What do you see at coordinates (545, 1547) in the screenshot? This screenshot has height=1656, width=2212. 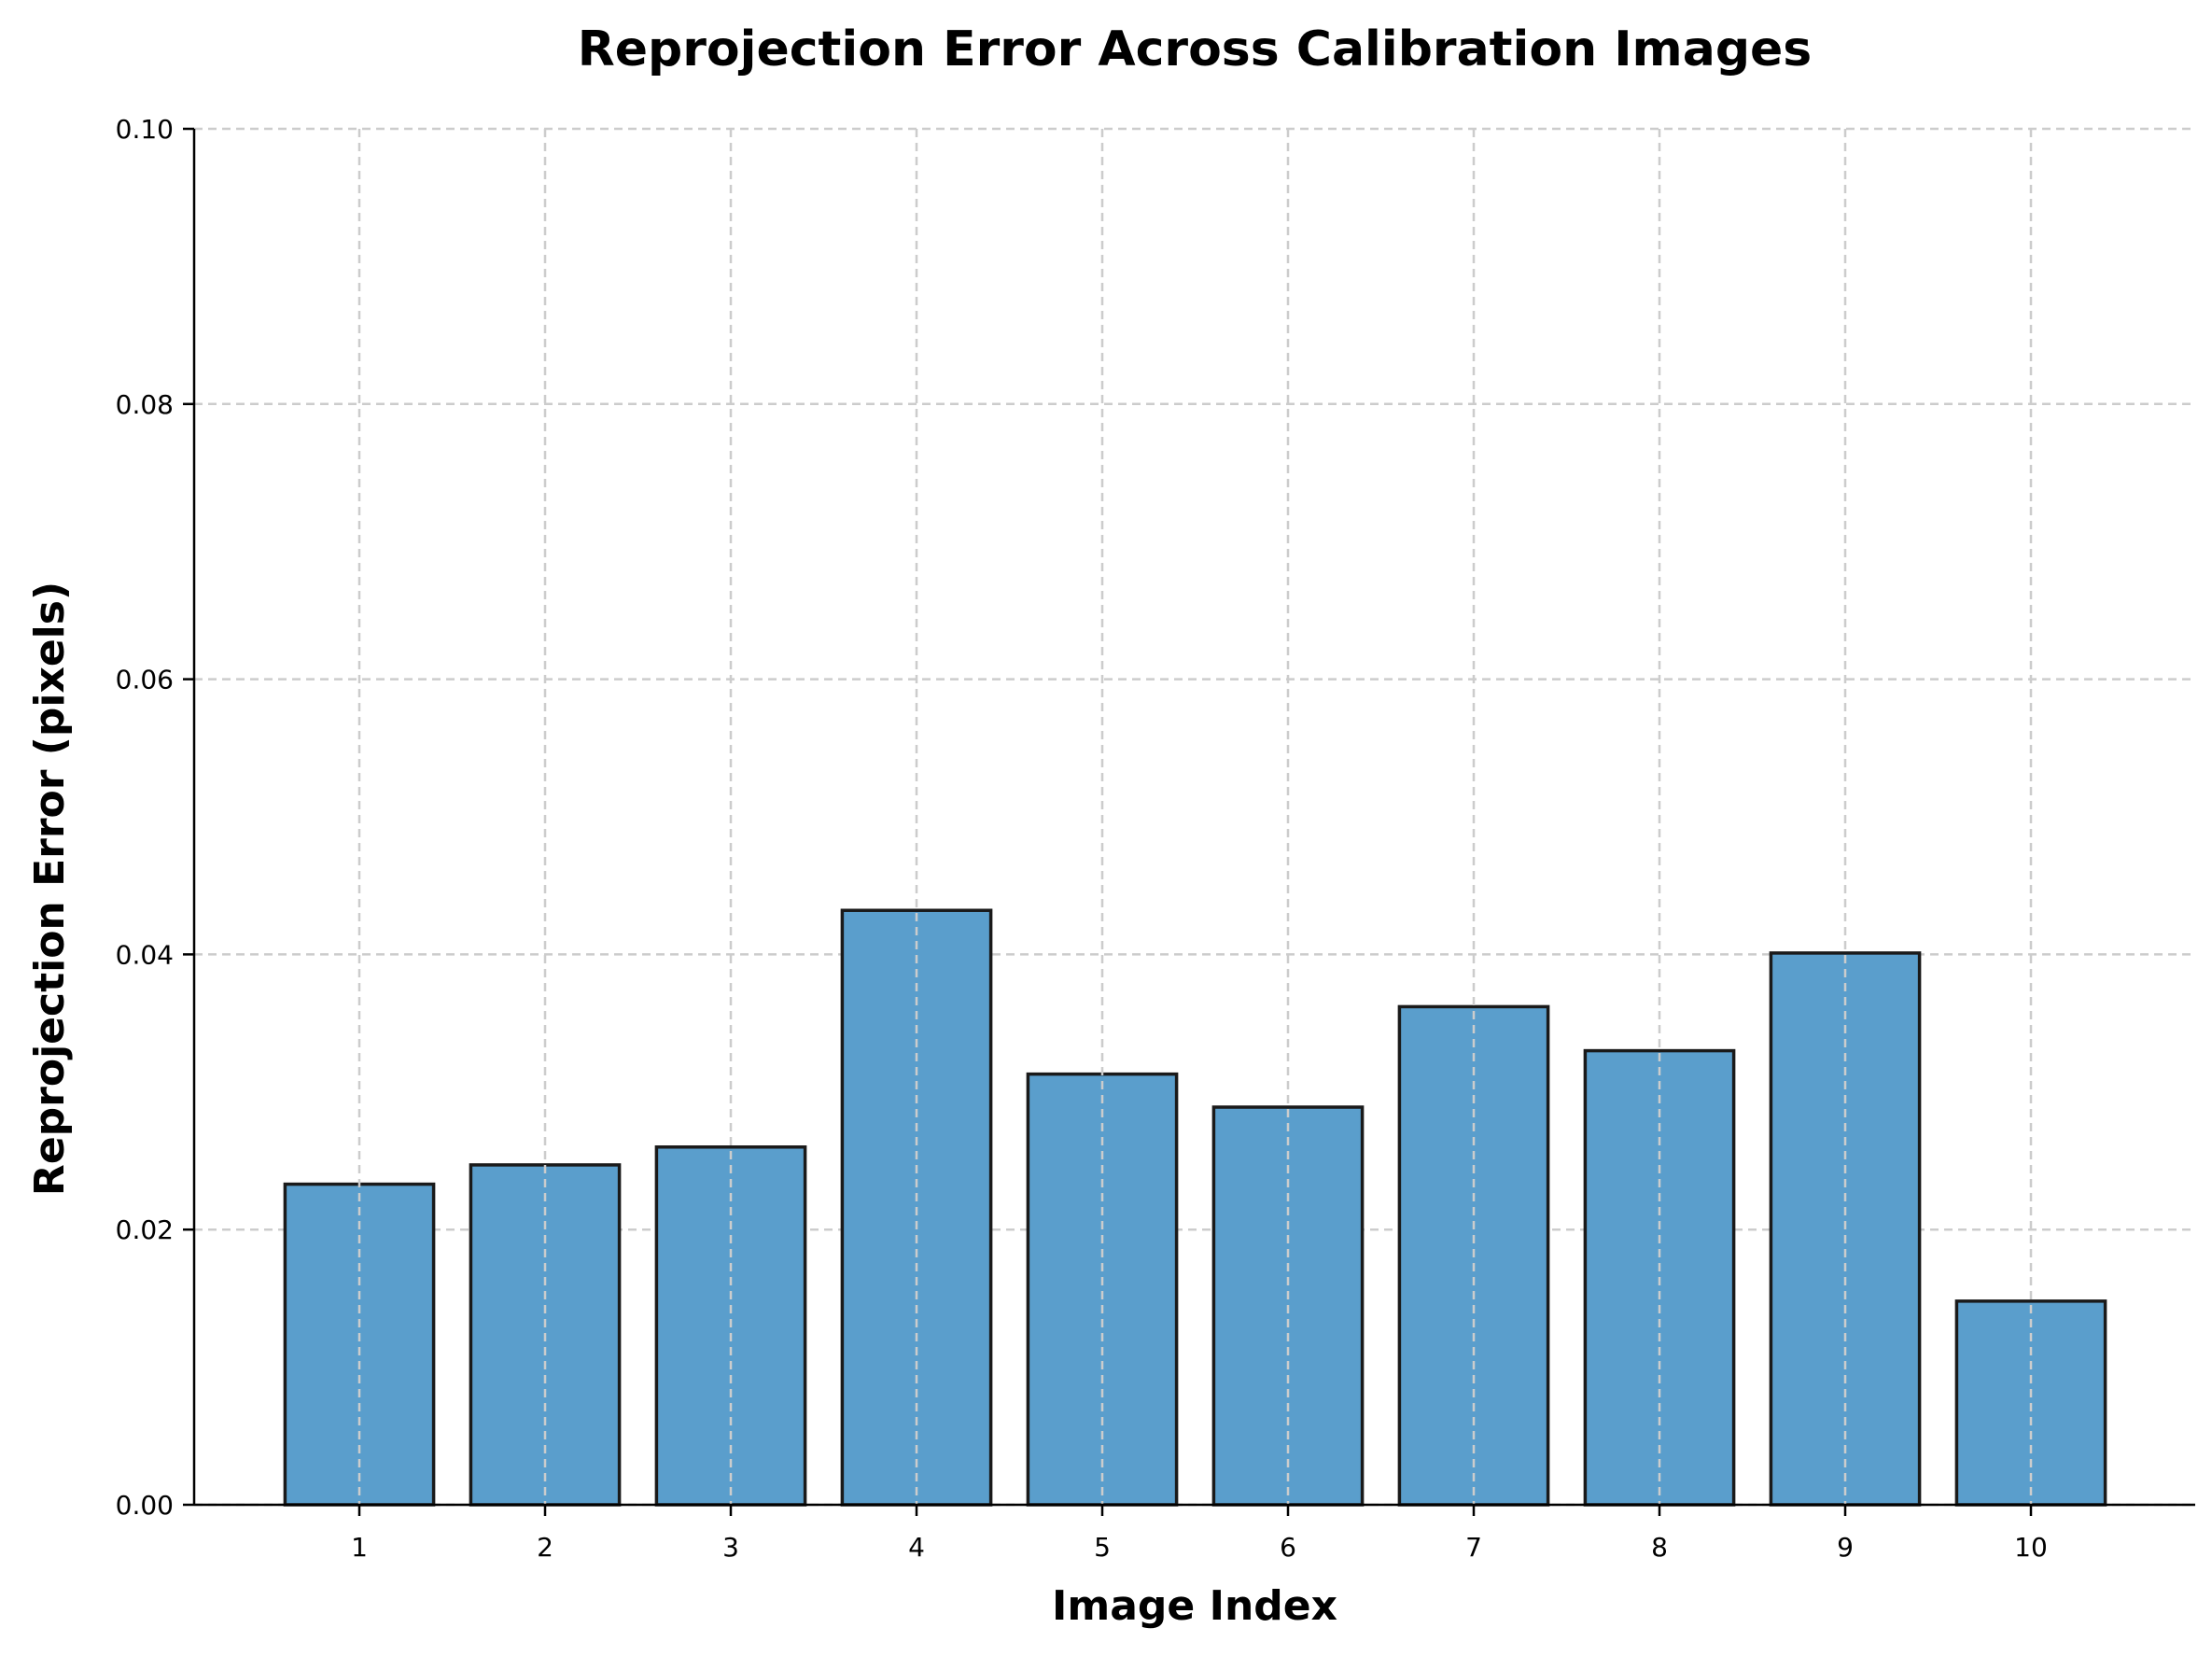 I see `x-tick-label-2: 2` at bounding box center [545, 1547].